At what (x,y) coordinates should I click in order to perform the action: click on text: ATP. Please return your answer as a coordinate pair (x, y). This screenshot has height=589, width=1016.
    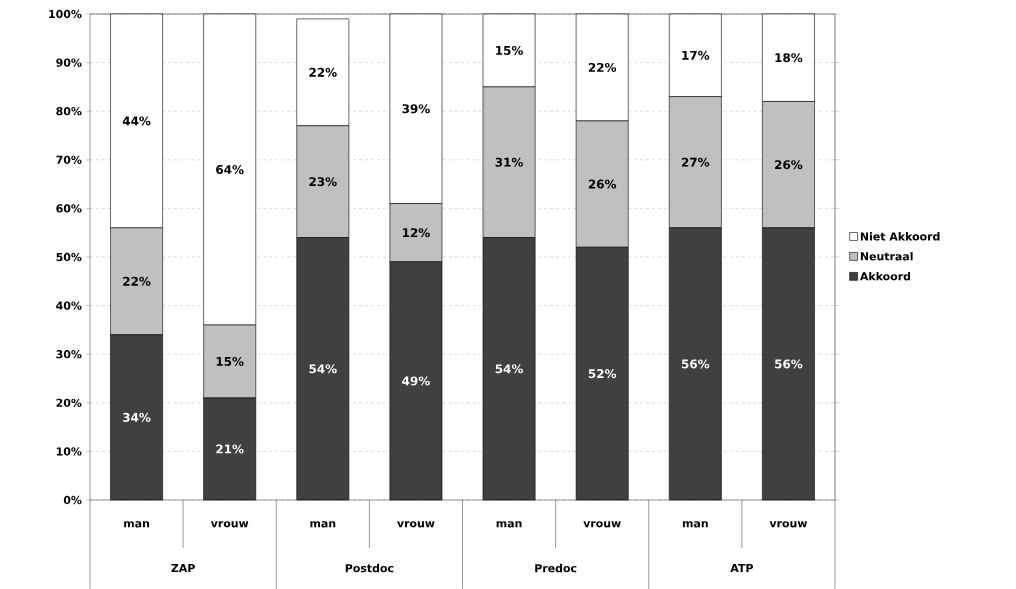
    Looking at the image, I should click on (741, 568).